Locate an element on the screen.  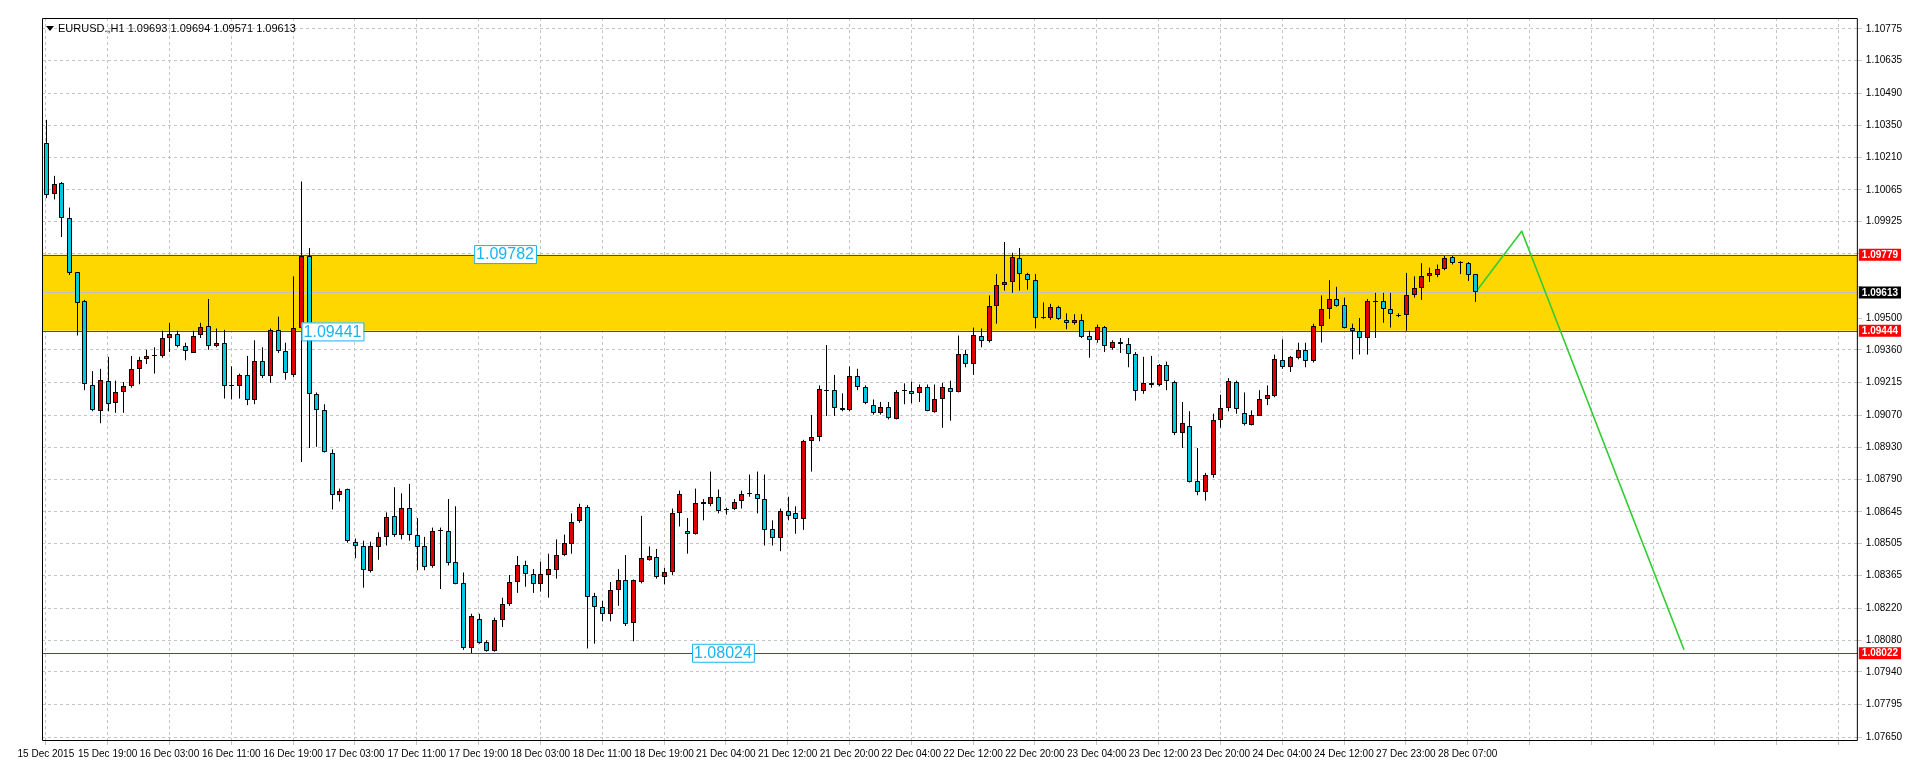
y-tick-label: 1.09215 is located at coordinates (1884, 382).